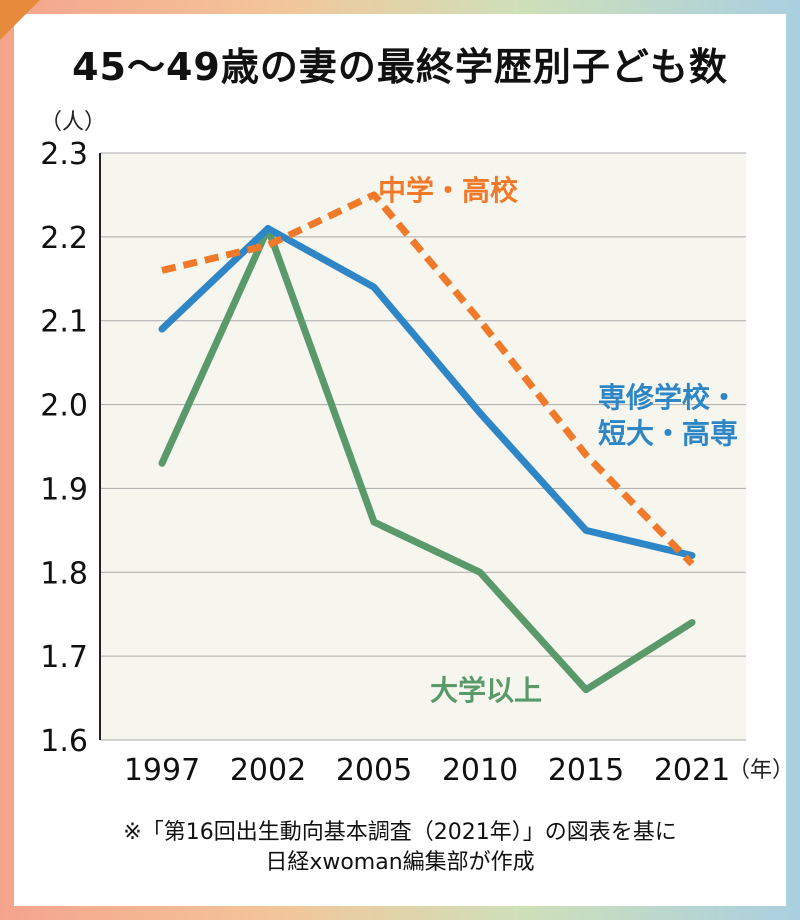 This screenshot has height=920, width=800. Describe the element at coordinates (64, 448) in the screenshot. I see `y-tick-labels: 1.6 1.7 1.8 1.9 2.0 2.1 2.2 2.3` at that location.